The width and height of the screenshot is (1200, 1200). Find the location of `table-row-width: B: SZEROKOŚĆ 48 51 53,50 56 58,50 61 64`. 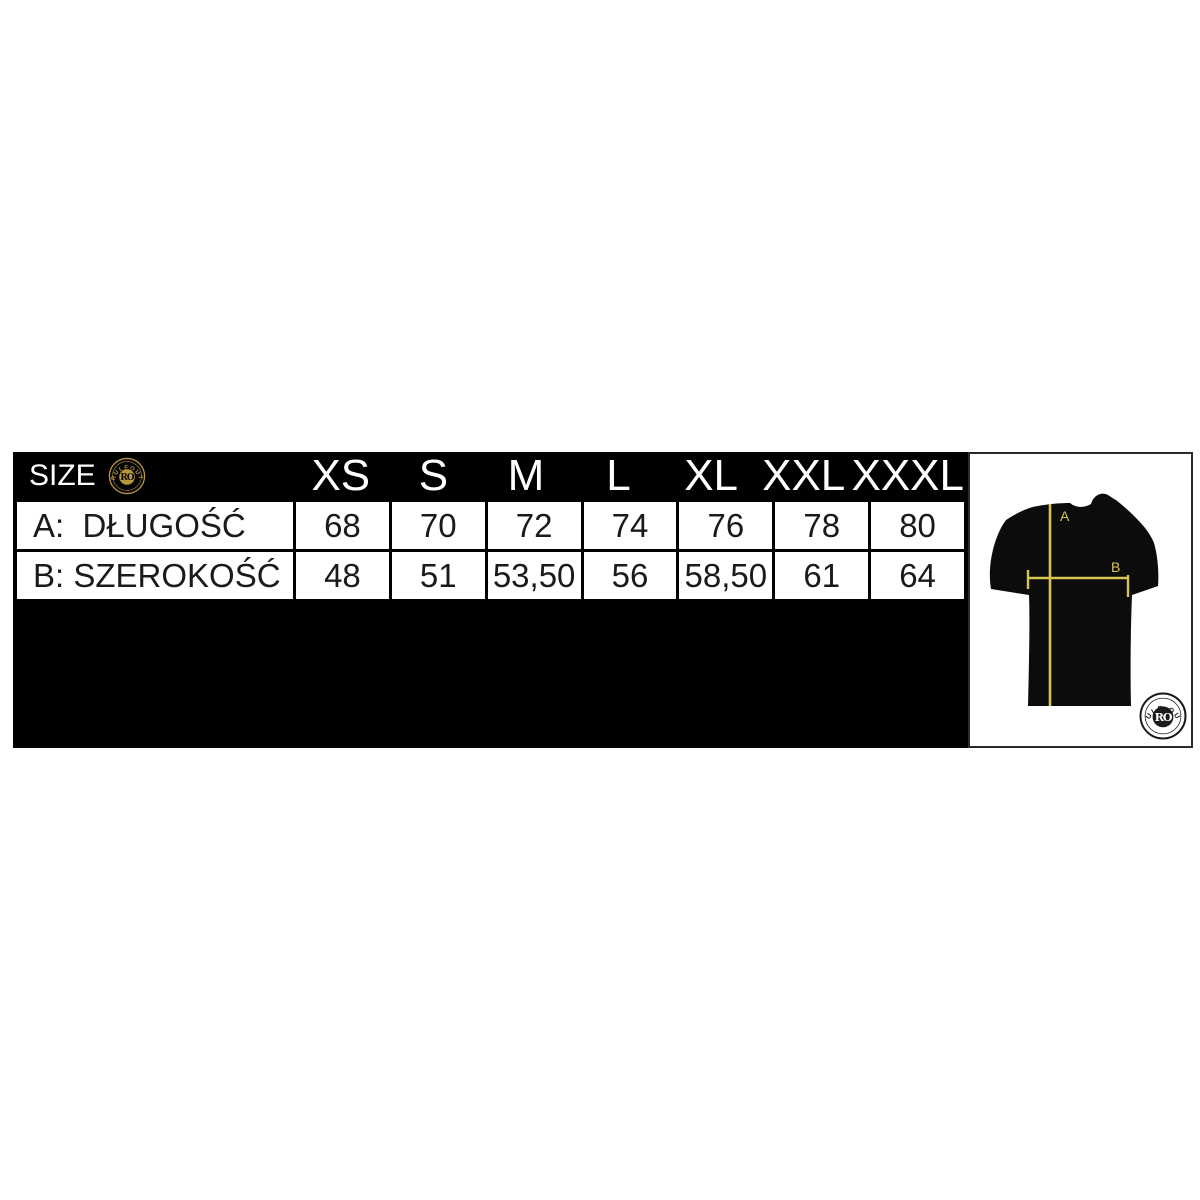

table-row-width: B: SZEROKOŚĆ 48 51 53,50 56 58,50 61 64 is located at coordinates (490, 575).